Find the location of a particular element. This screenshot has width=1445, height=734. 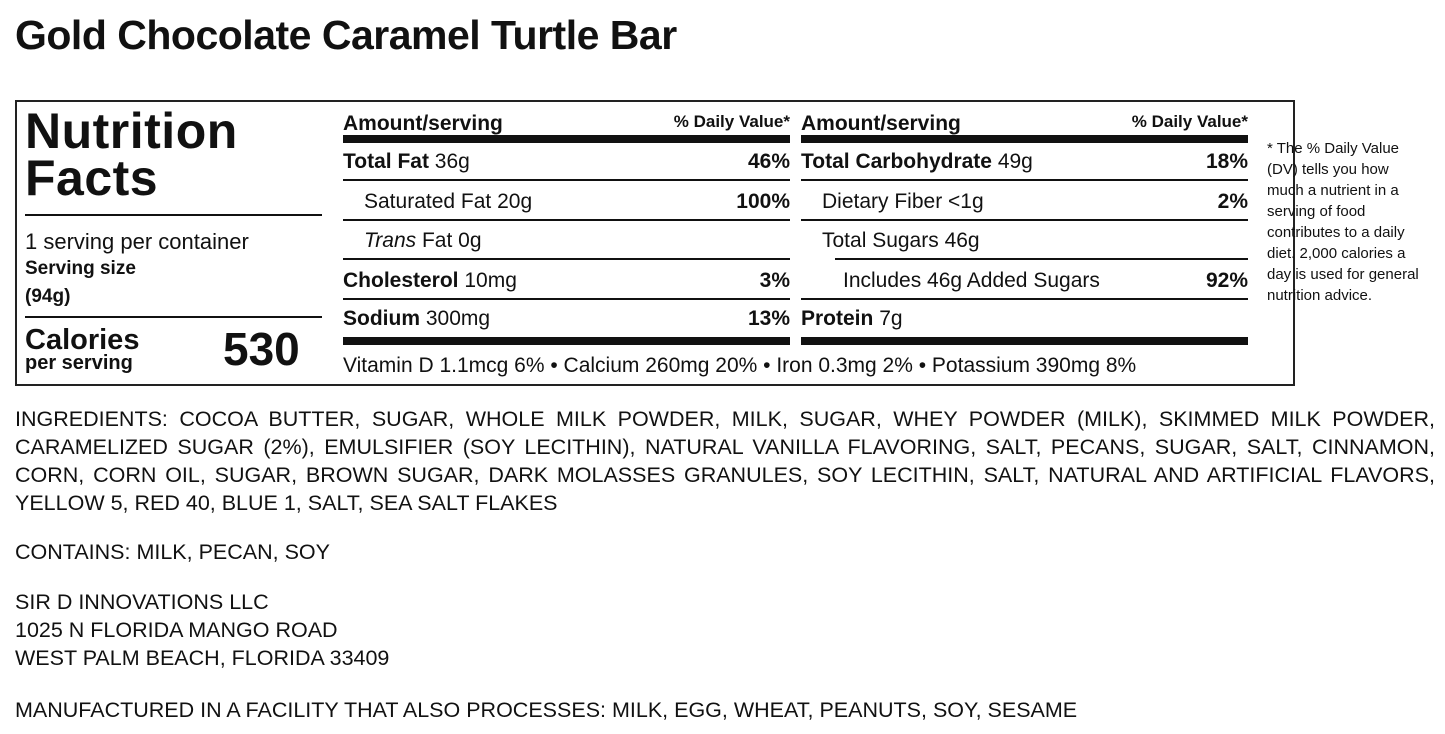

nutrient-row-protein: Protein 7g is located at coordinates (852, 318).